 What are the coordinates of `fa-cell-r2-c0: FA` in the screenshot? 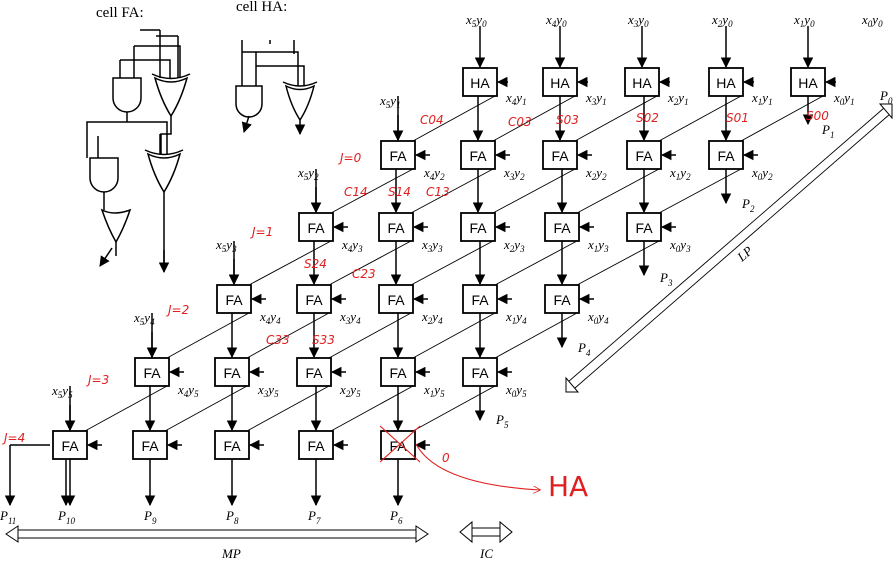 It's located at (316, 227).